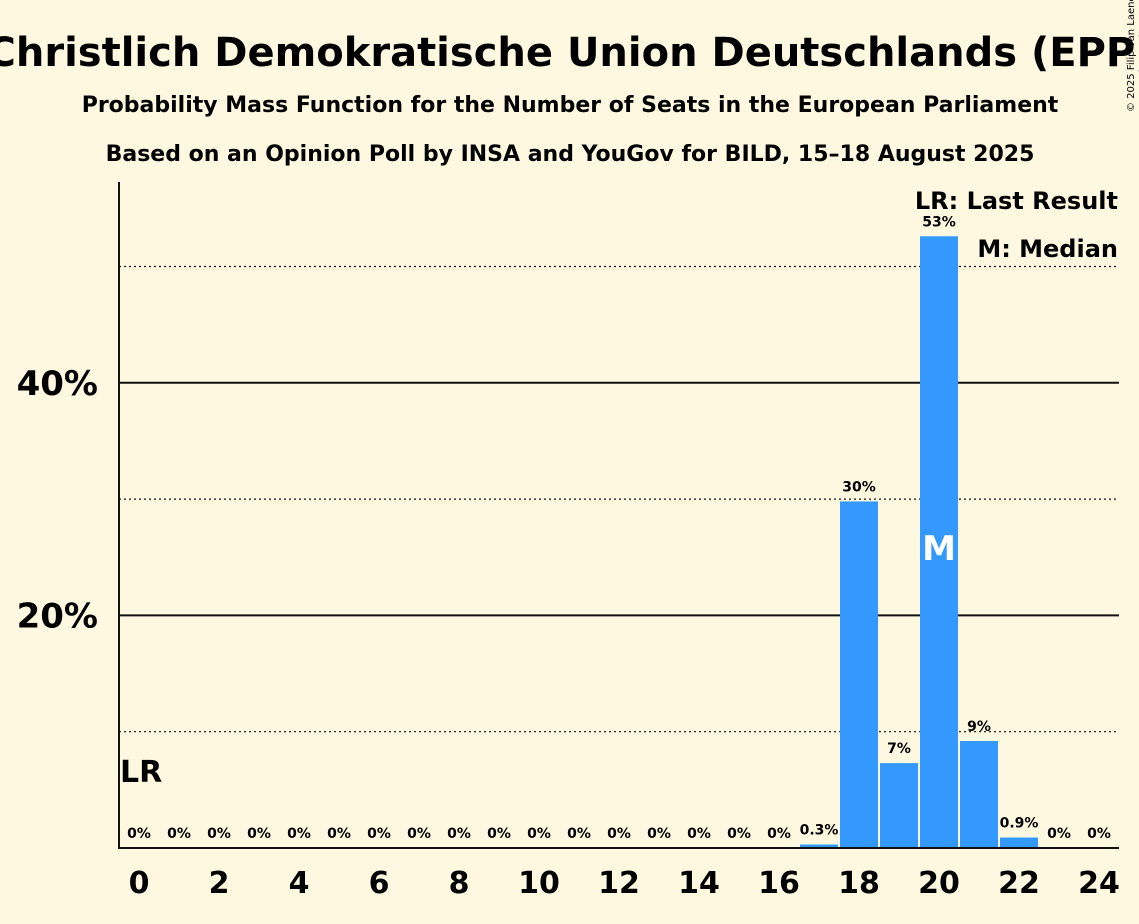 This screenshot has width=1139, height=924. Describe the element at coordinates (179, 834) in the screenshot. I see `data-label-1: 0%` at that location.